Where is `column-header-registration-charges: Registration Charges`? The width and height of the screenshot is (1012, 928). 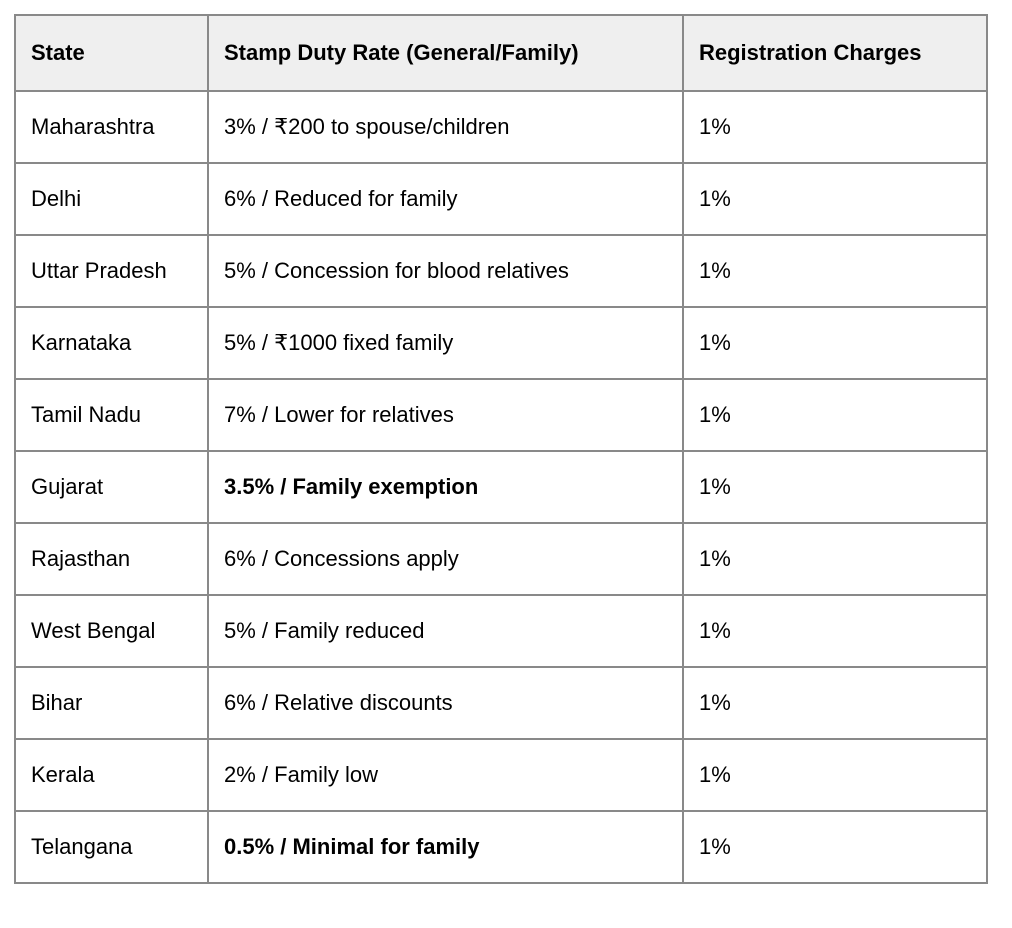
column-header-registration-charges: Registration Charges is located at coordinates (835, 53).